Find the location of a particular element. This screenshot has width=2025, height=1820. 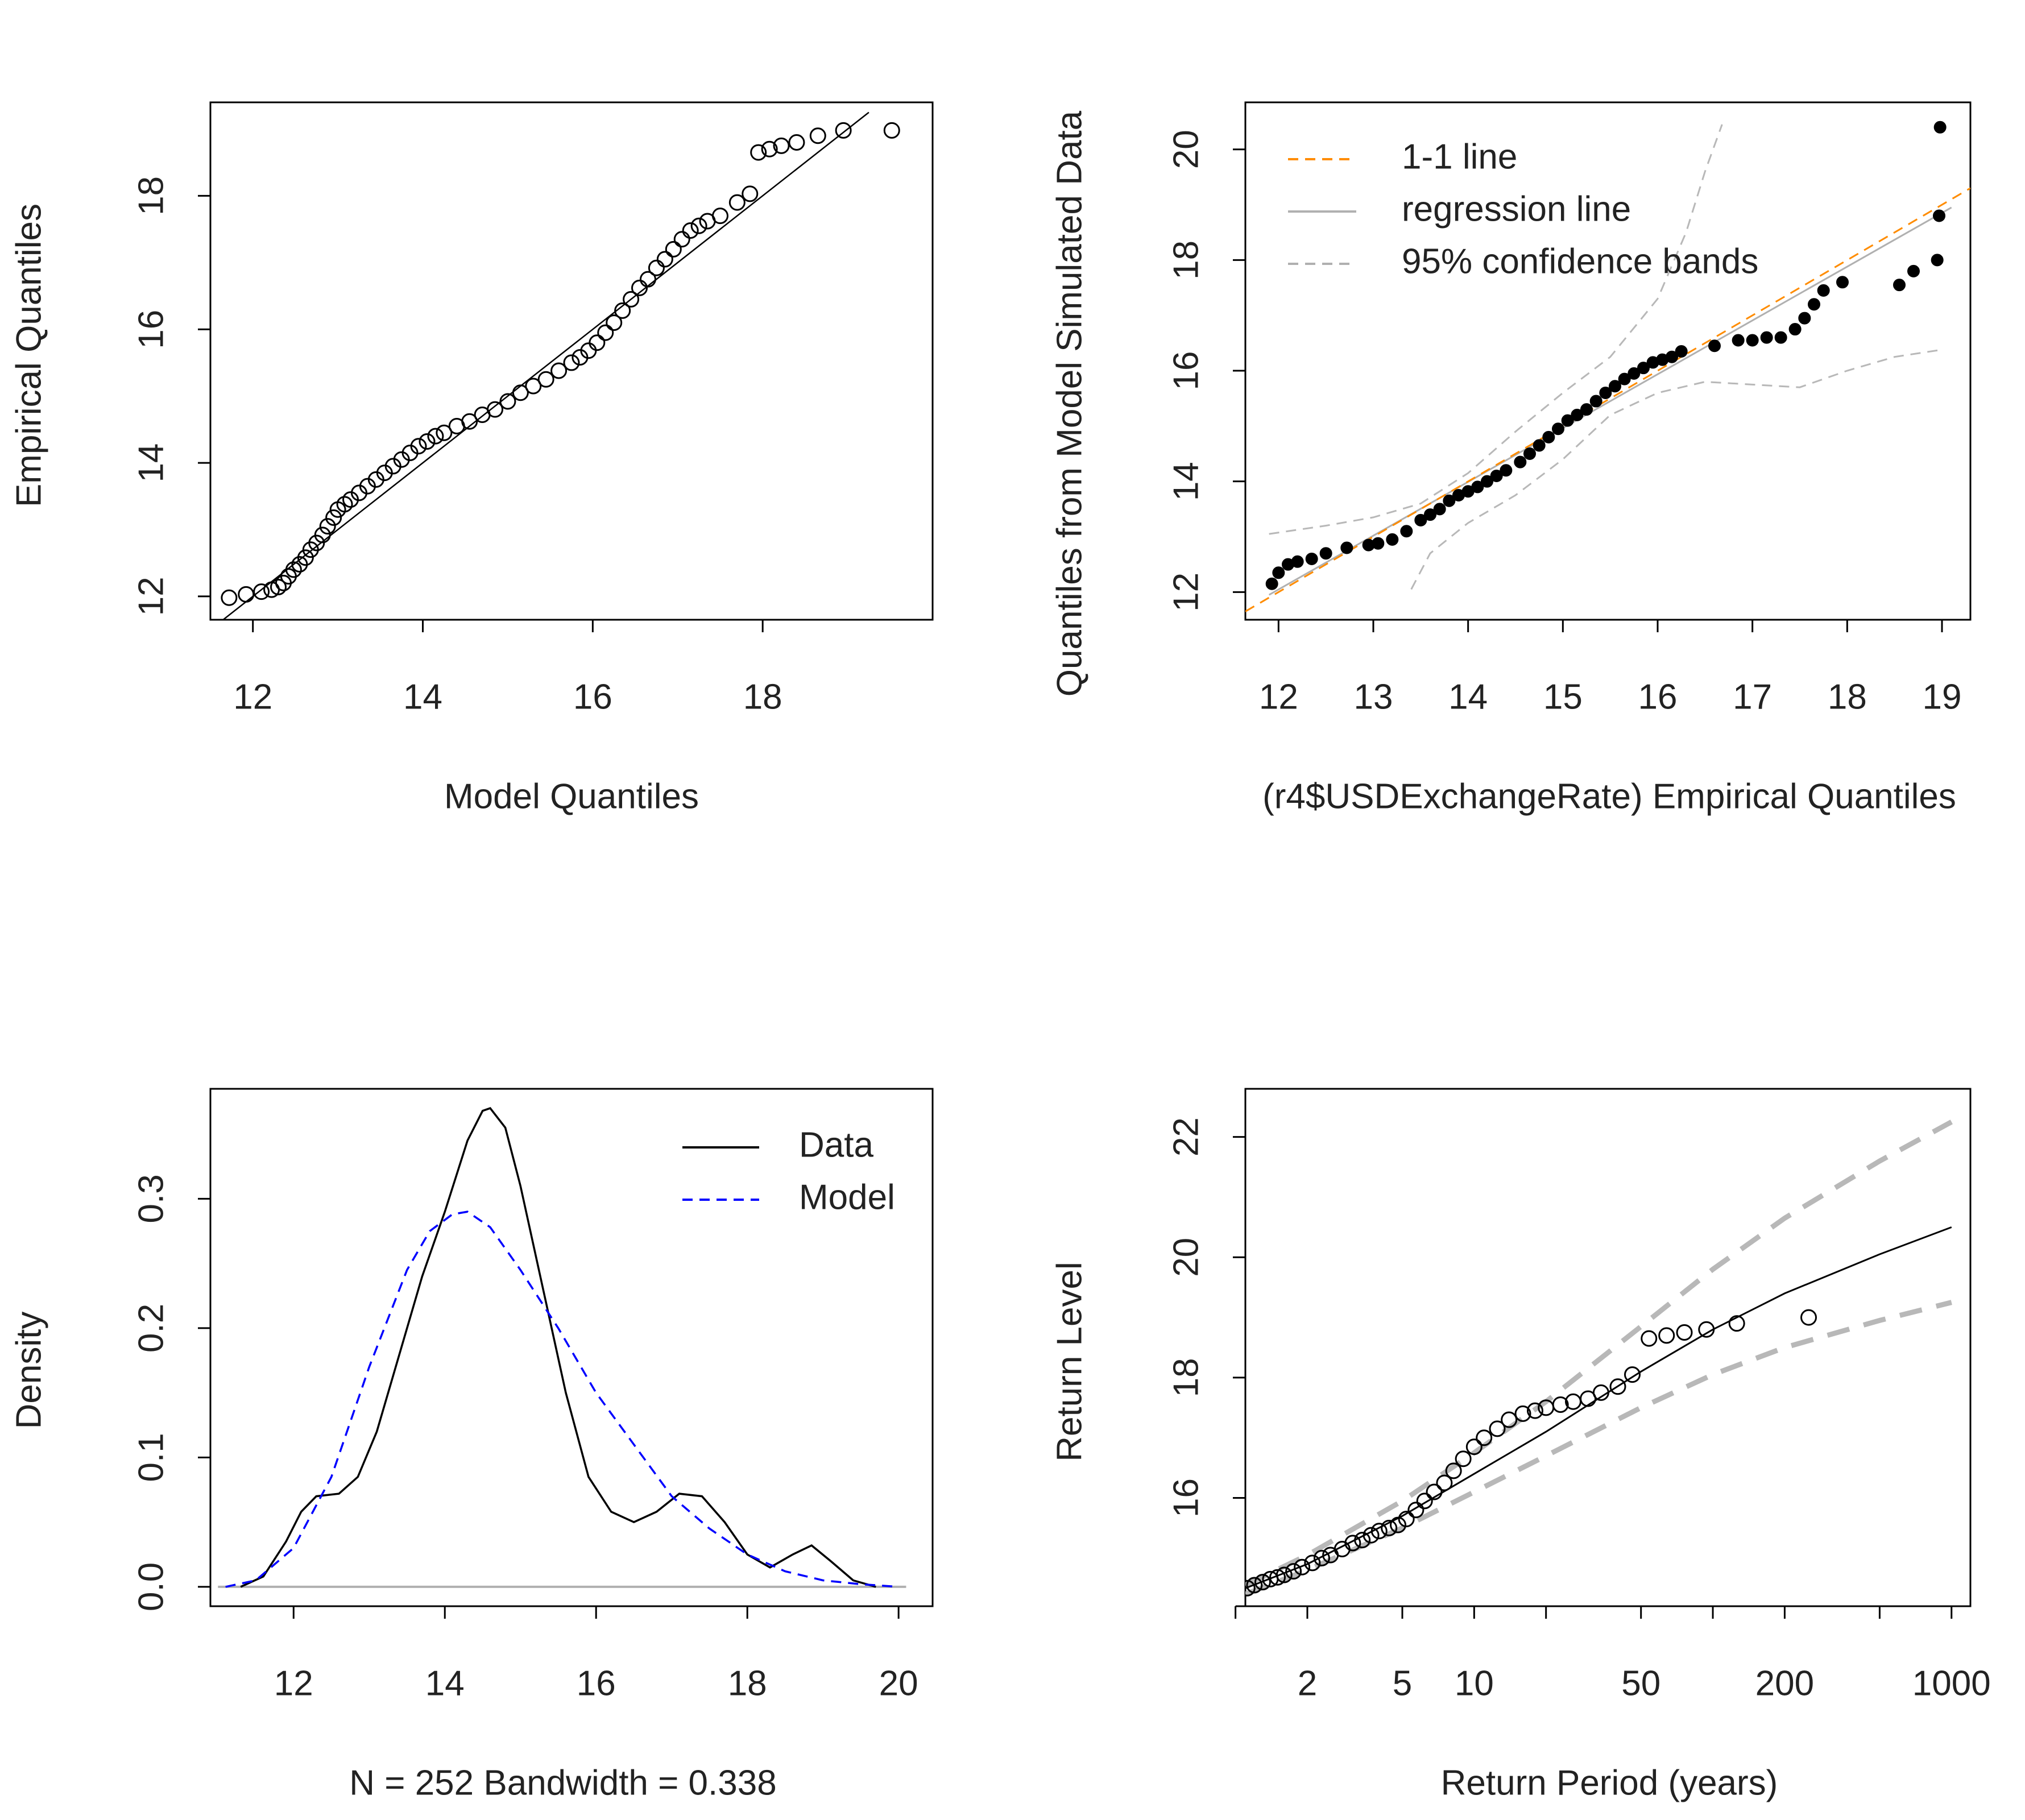

legend-label: Data is located at coordinates (836, 1144).